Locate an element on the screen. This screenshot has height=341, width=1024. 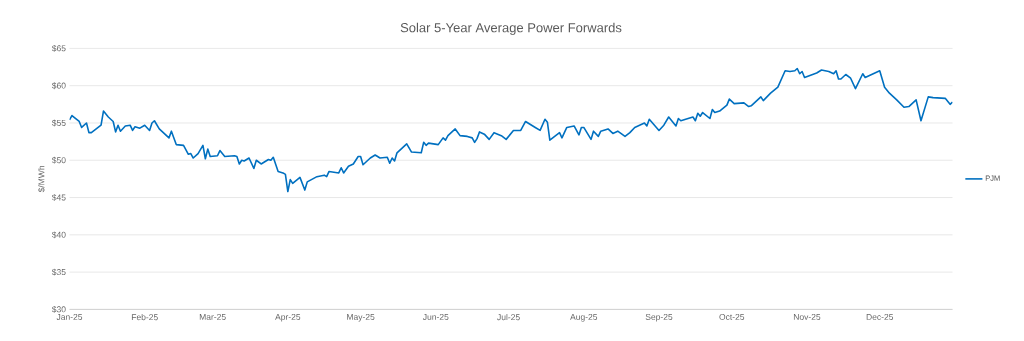
y-axis-title: $/MWh is located at coordinates (41, 179).